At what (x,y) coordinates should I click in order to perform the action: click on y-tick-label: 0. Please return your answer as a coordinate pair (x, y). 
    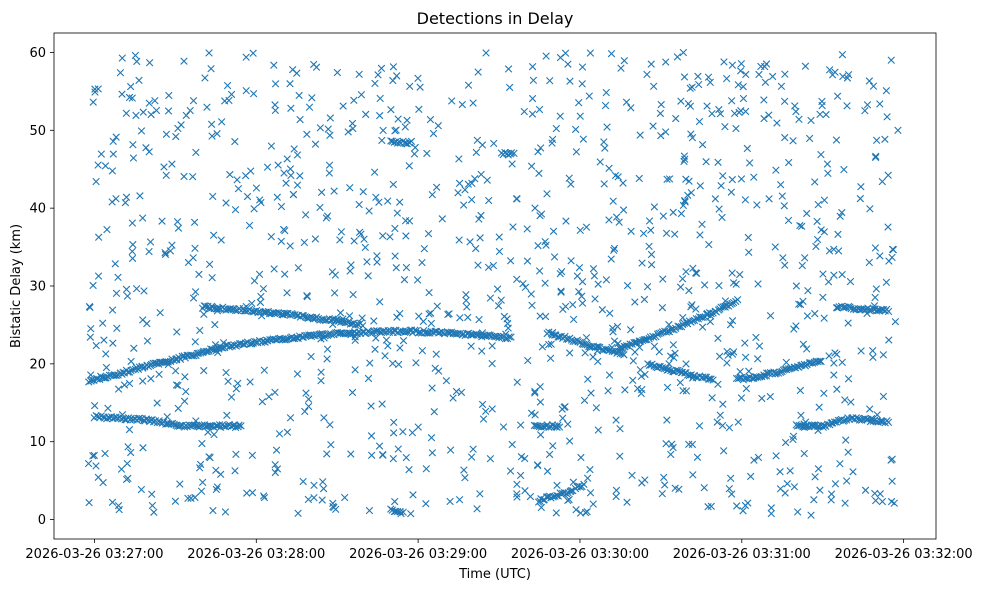
    Looking at the image, I should click on (42, 520).